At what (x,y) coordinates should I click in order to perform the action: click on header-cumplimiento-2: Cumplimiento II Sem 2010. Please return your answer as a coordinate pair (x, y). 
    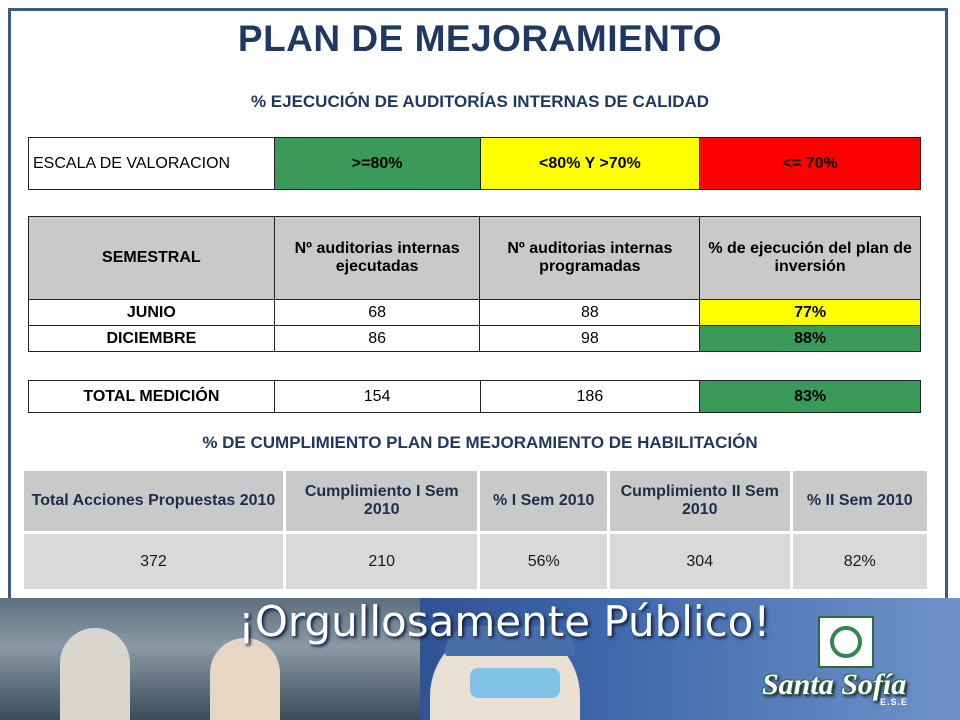
    Looking at the image, I should click on (699, 501).